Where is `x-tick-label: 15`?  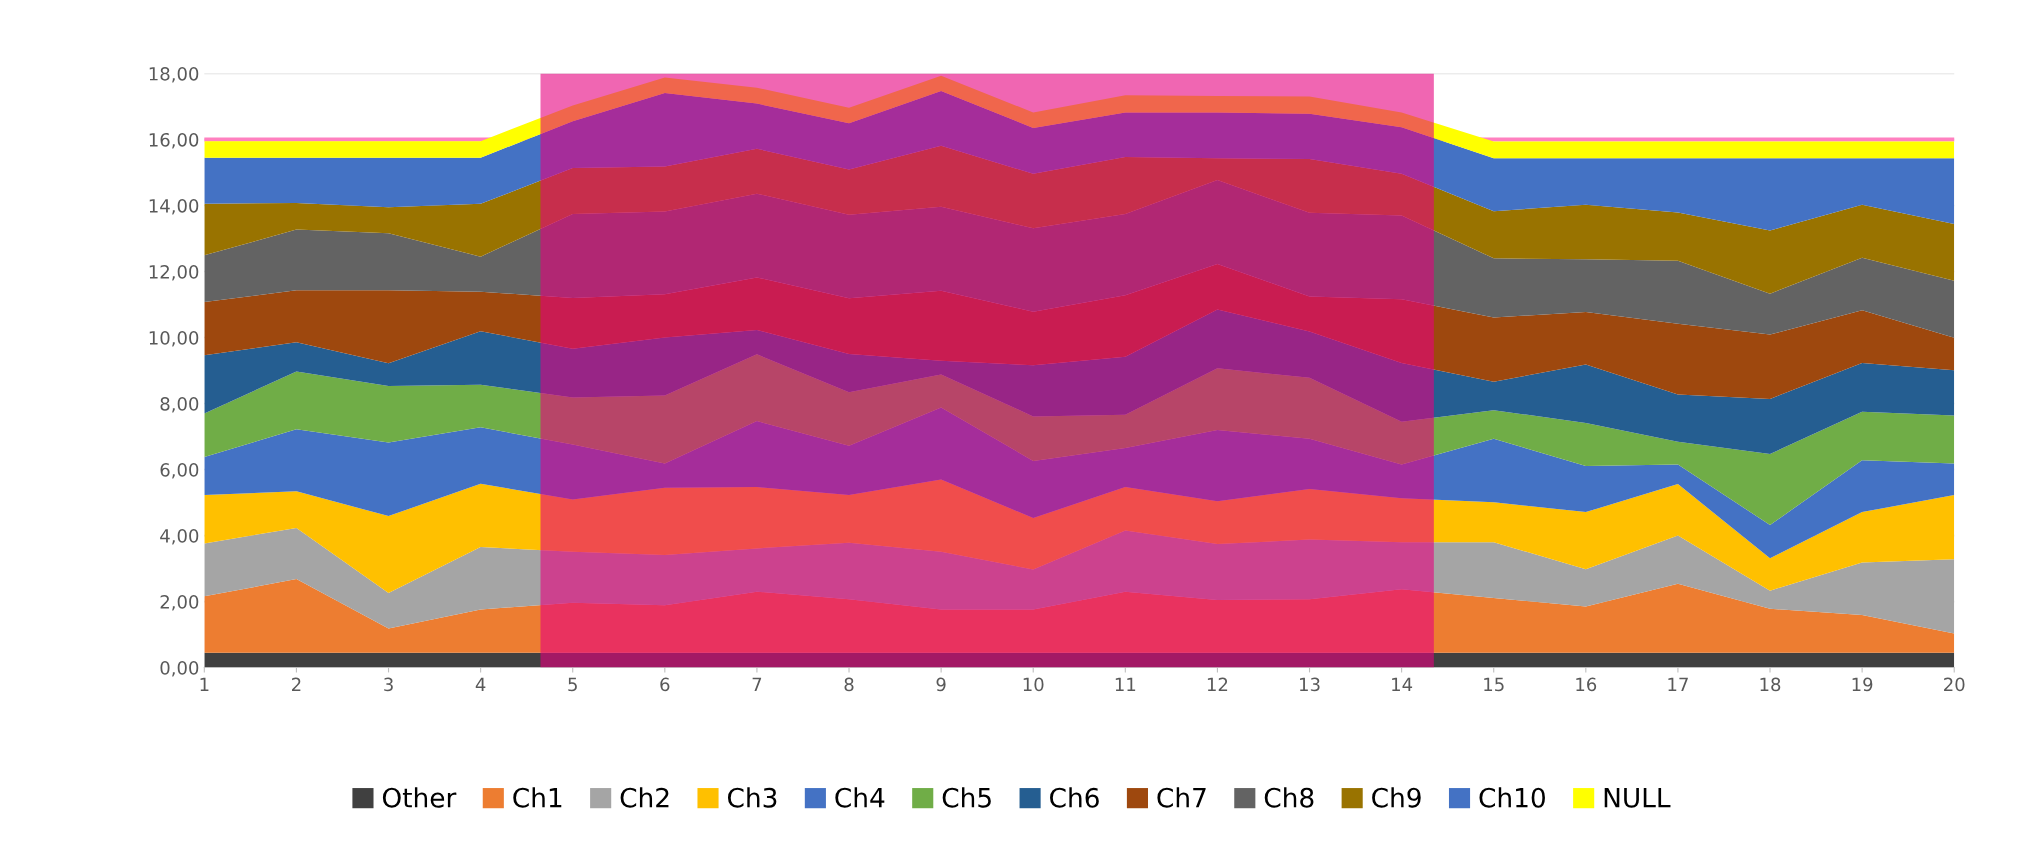 x-tick-label: 15 is located at coordinates (1494, 684).